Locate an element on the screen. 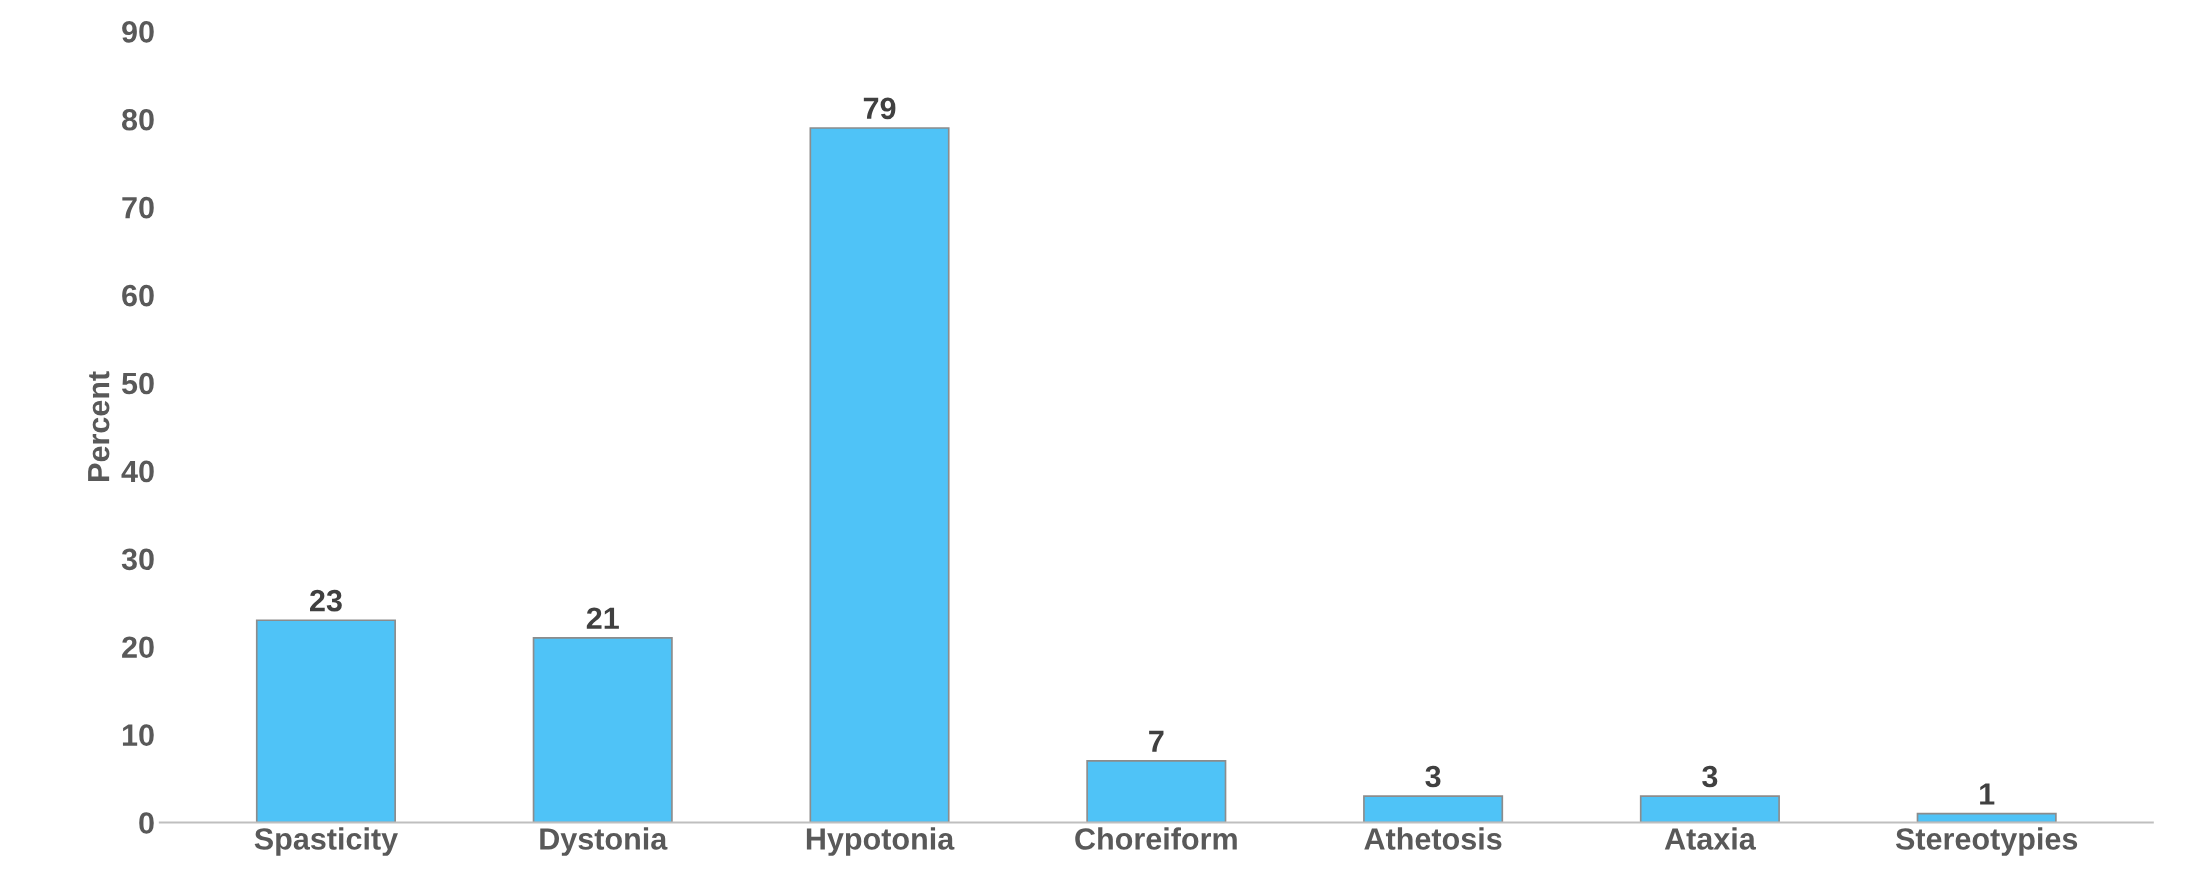  y-tick-label: 20 is located at coordinates (138, 647).